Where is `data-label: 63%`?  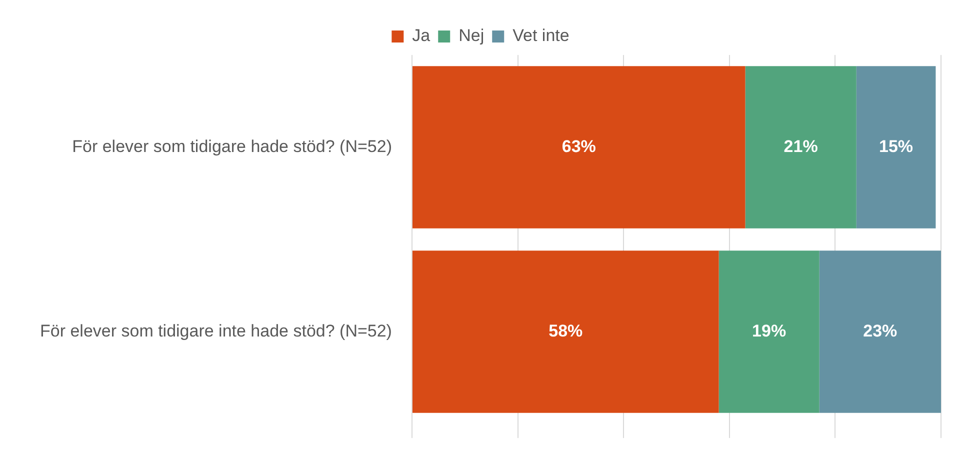 data-label: 63% is located at coordinates (579, 146).